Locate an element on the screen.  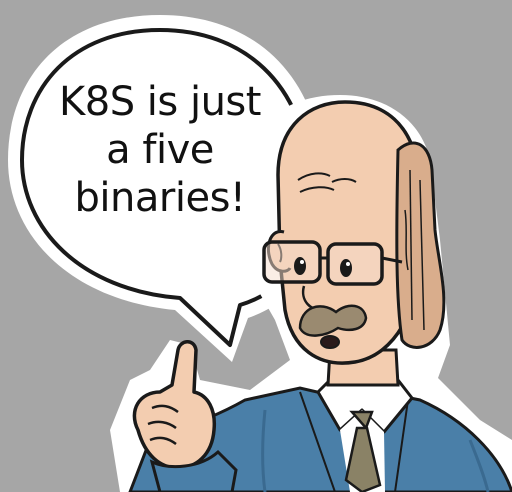
glasses is located at coordinates (332, 263).